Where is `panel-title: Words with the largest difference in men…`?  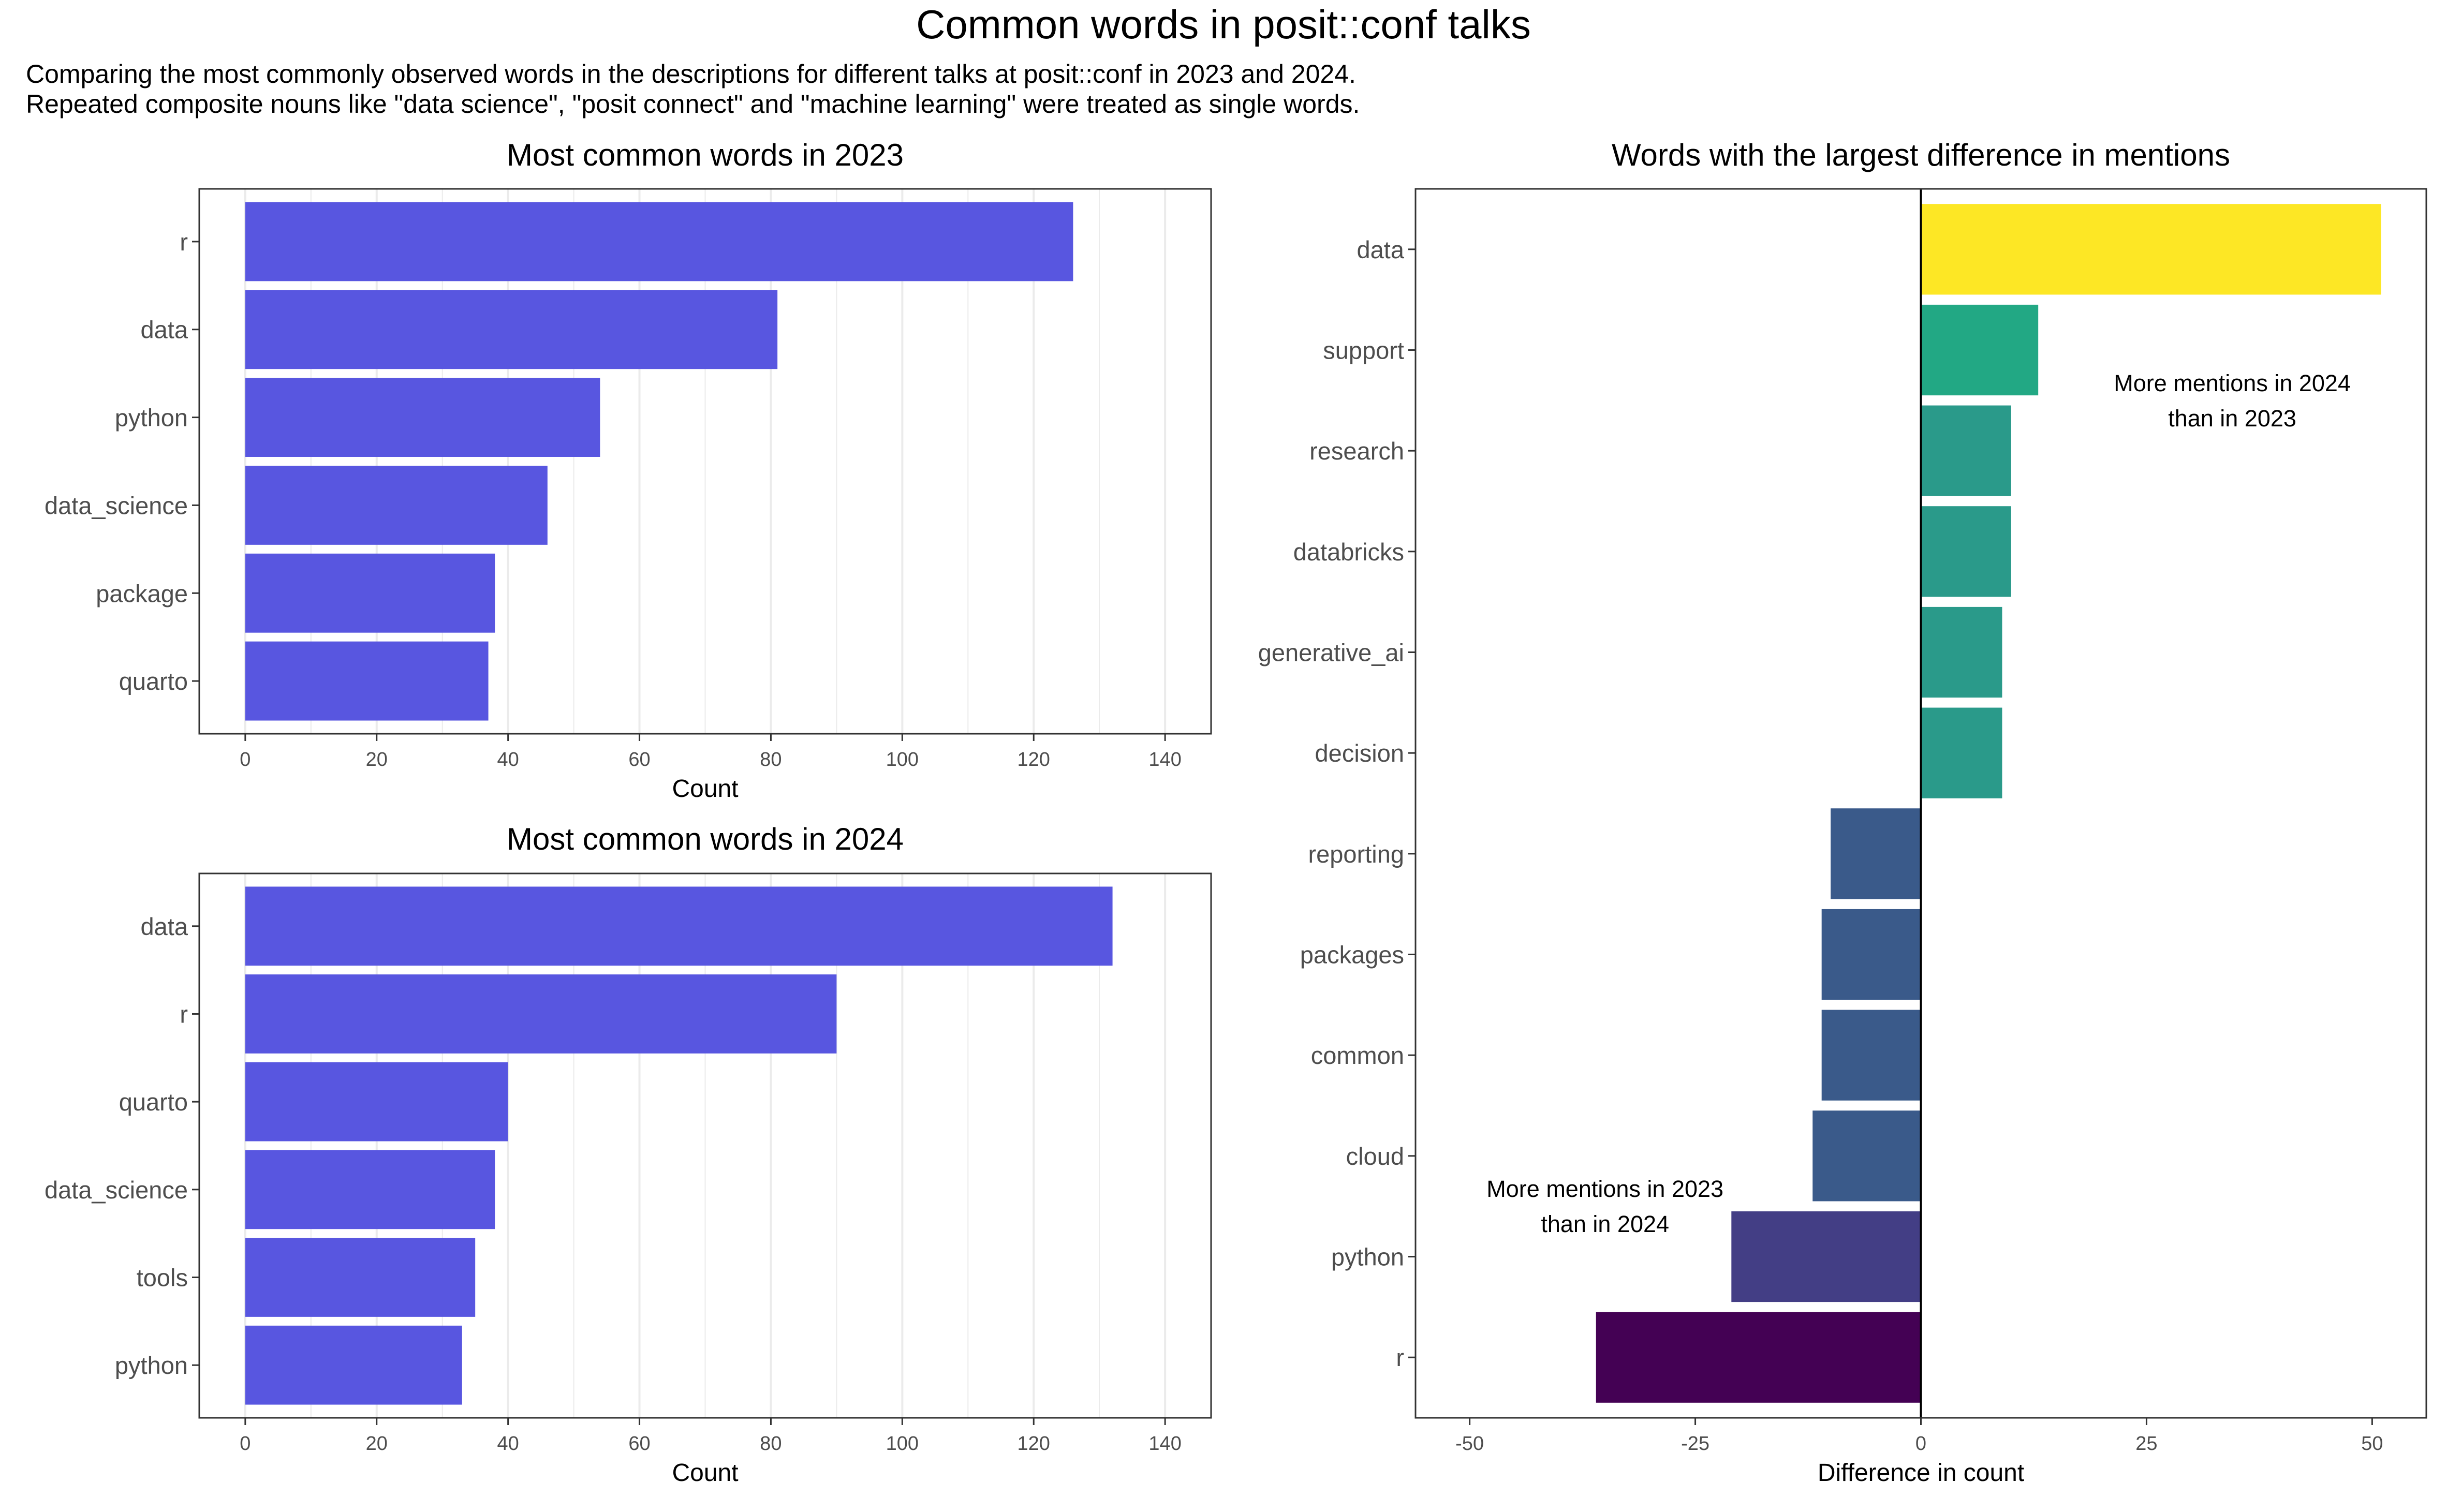
panel-title: Words with the largest difference in men… is located at coordinates (1921, 155).